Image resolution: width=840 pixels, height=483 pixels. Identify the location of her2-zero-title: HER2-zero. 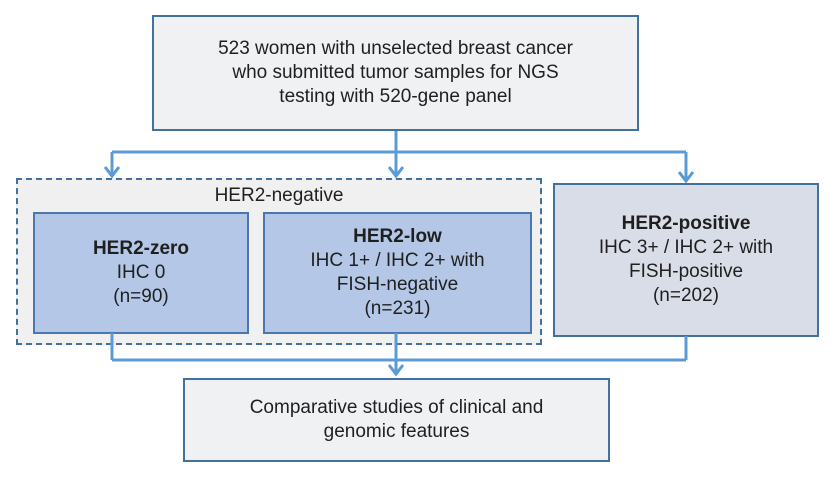
(141, 248).